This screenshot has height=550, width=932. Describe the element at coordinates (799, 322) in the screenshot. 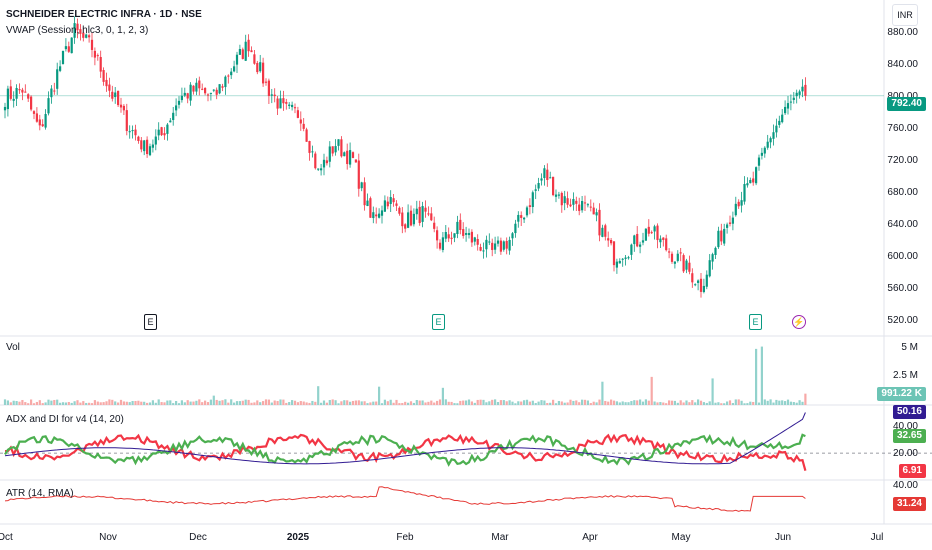

I see `split-marker: ⚡` at that location.